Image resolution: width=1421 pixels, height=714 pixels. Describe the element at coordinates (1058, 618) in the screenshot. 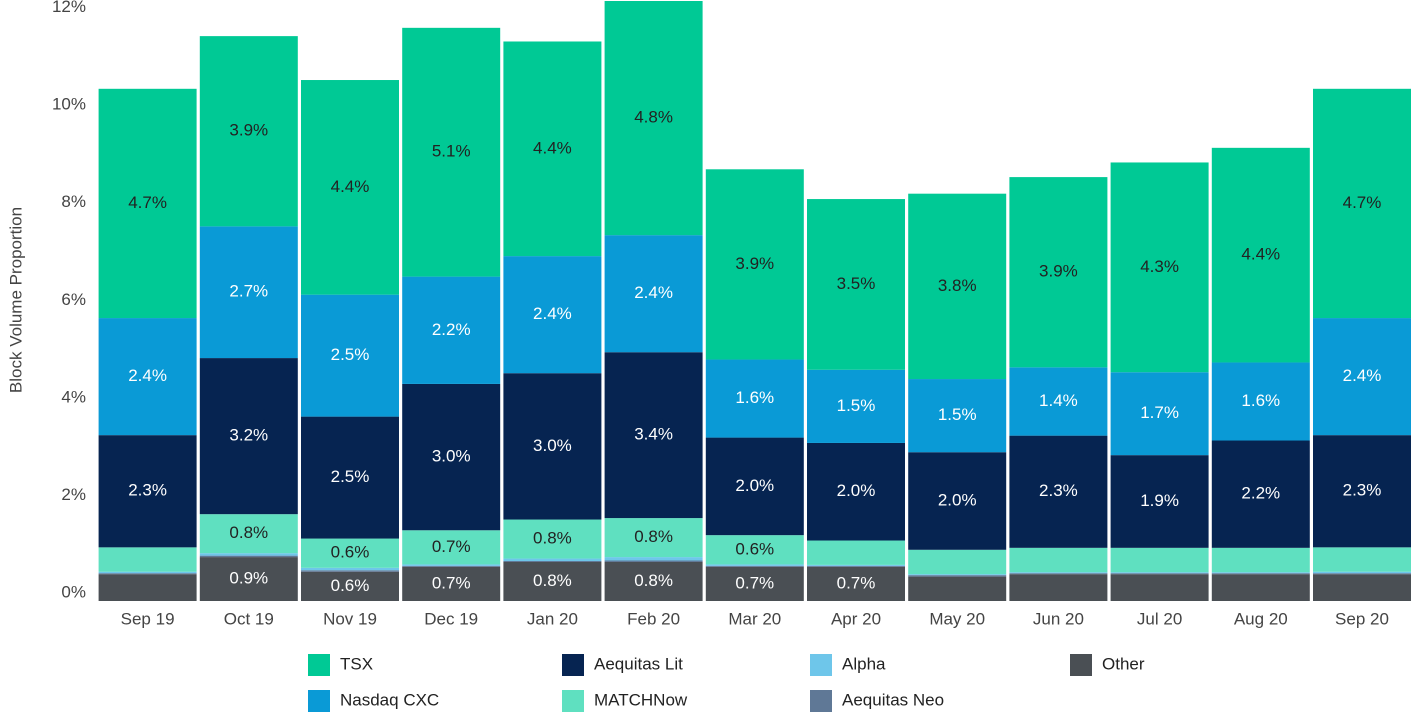

I see `x-tick-label: Jun 20` at that location.